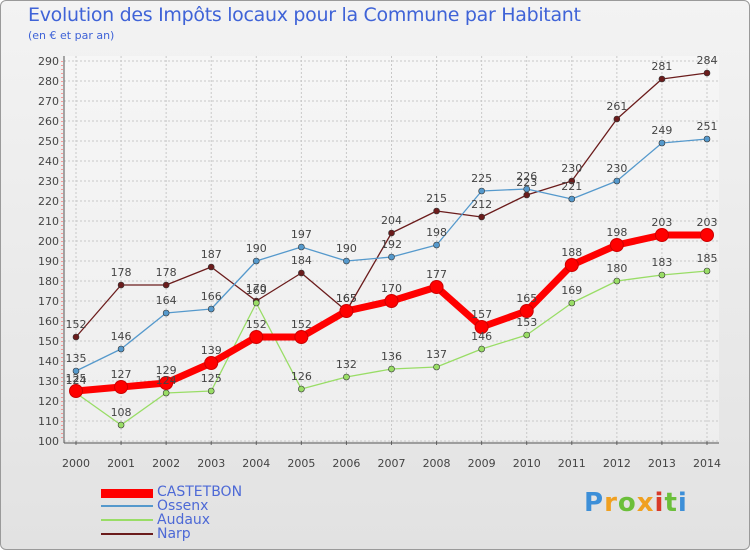 The width and height of the screenshot is (750, 550). Describe the element at coordinates (48, 101) in the screenshot. I see `y-tick-label: 270` at that location.